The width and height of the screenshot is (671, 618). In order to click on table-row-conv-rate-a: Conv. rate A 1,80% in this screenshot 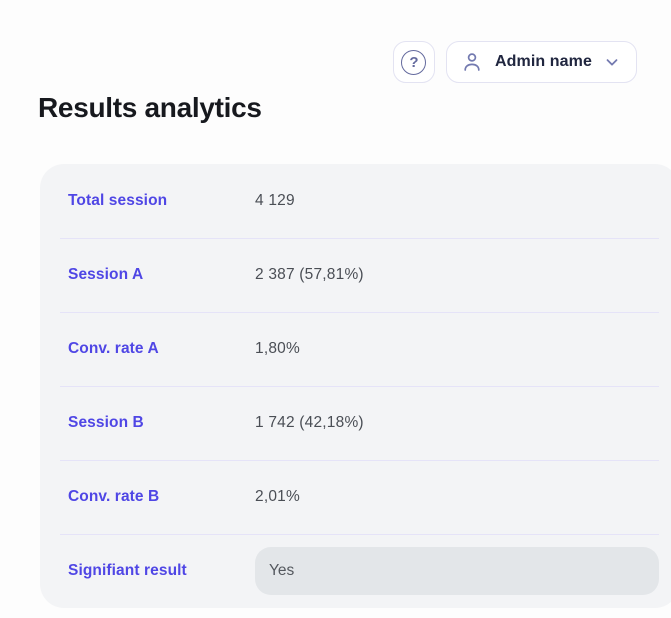, I will do `click(355, 349)`.